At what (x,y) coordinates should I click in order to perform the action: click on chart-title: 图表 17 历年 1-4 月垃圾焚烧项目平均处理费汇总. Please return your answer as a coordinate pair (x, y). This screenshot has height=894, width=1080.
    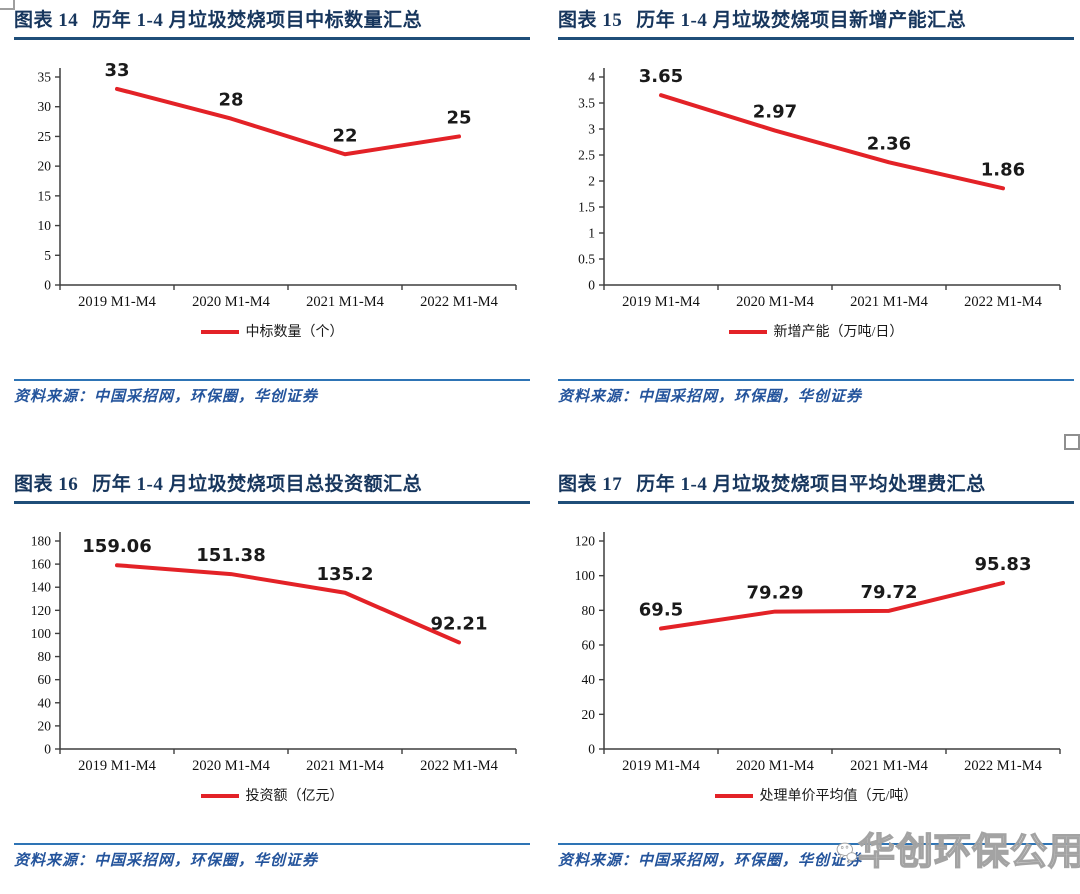
    Looking at the image, I should click on (816, 485).